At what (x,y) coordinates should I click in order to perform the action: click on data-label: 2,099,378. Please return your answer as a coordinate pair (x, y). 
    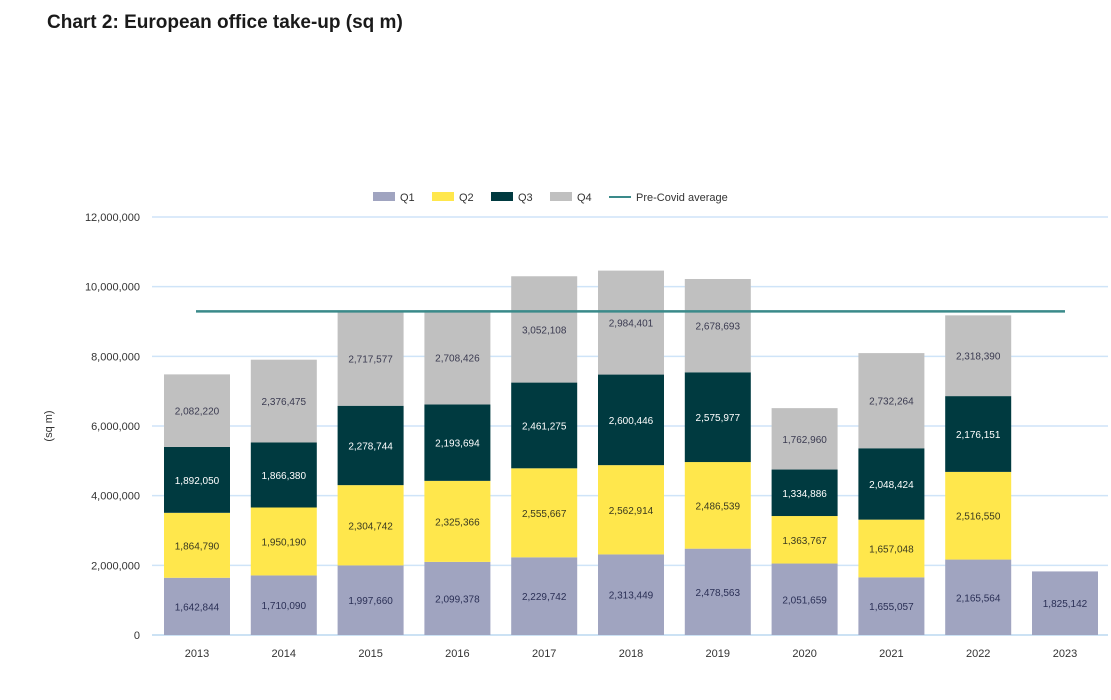
    Looking at the image, I should click on (457, 599).